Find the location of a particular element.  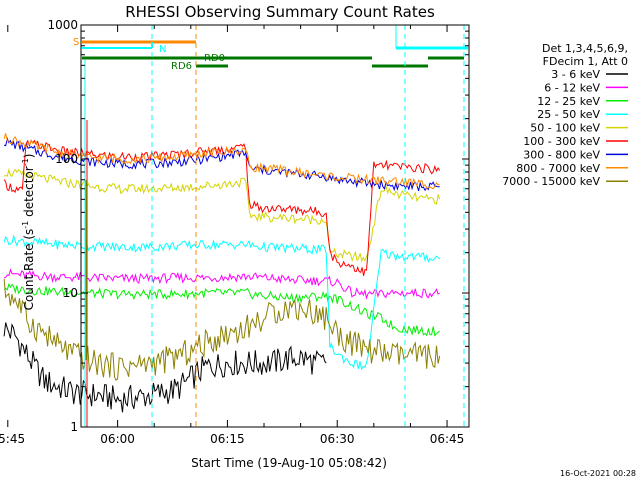

legend-entry-label: 6 - 12 keV is located at coordinates (572, 87).